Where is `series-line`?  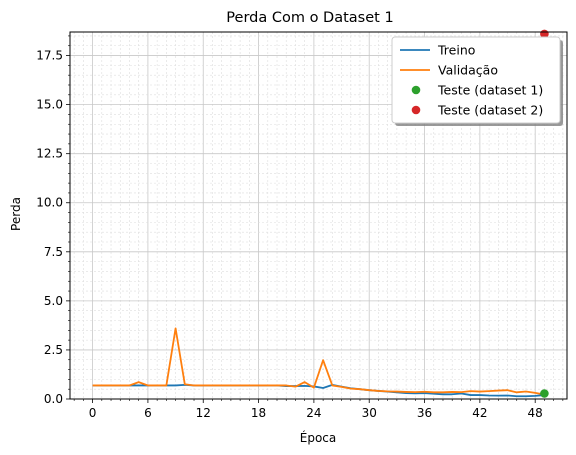
series-line is located at coordinates (319, 361).